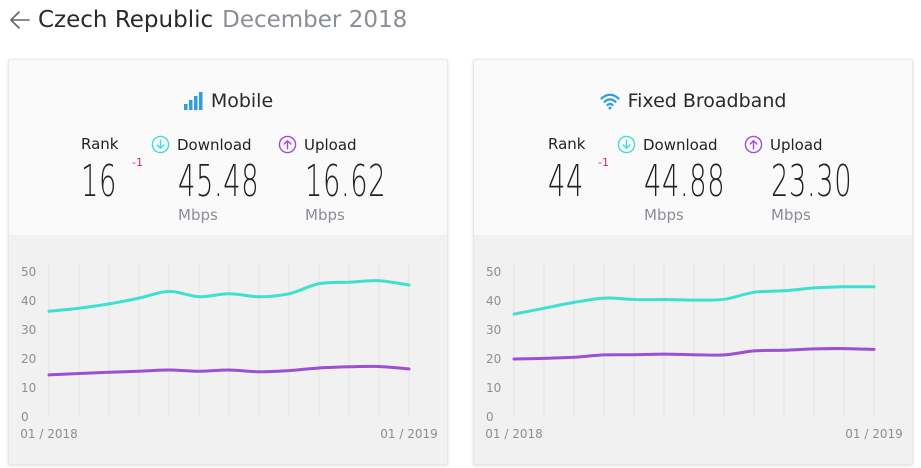 This screenshot has height=468, width=921. What do you see at coordinates (346, 181) in the screenshot?
I see `upload-value: 16.62` at bounding box center [346, 181].